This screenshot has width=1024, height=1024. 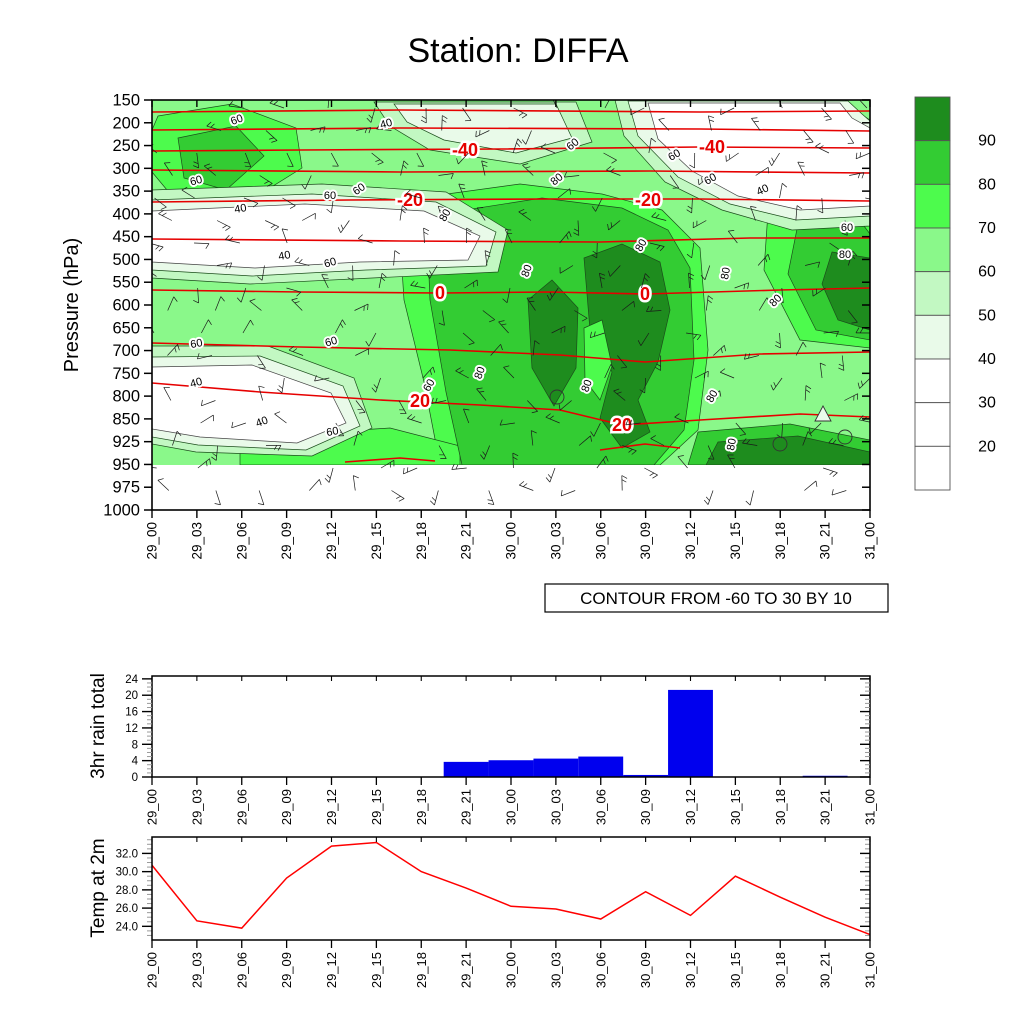 I want to click on rh-line-label: 60, so click(x=330, y=196).